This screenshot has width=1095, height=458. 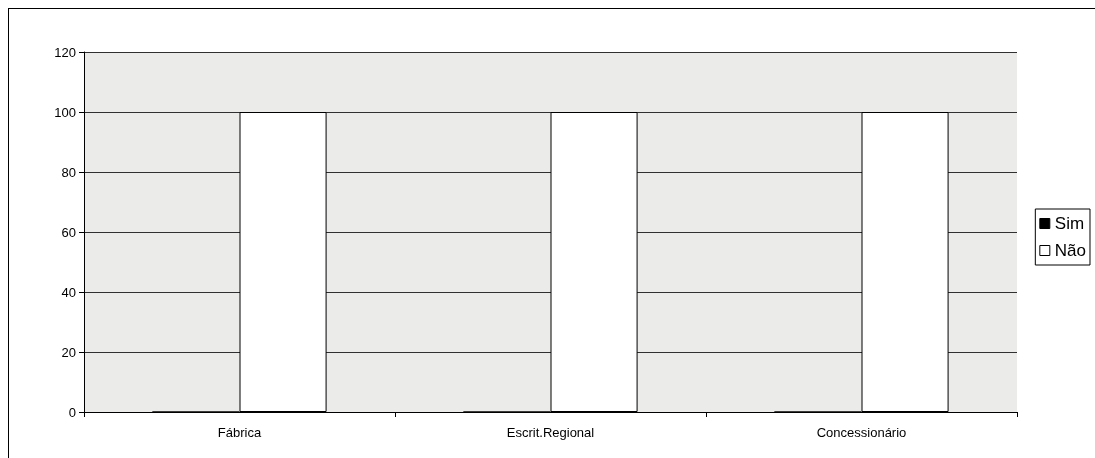 What do you see at coordinates (1070, 250) in the screenshot?
I see `legend-label: Não` at bounding box center [1070, 250].